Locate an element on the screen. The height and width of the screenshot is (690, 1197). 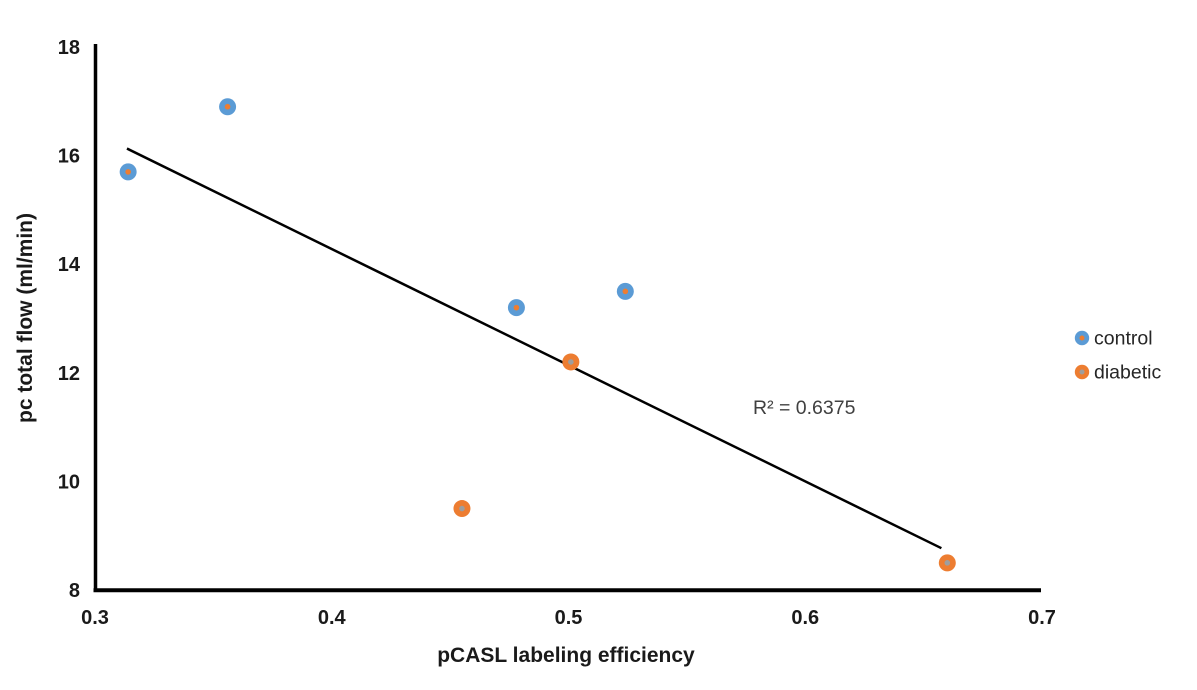
y-tick-label: 18 is located at coordinates (69, 48).